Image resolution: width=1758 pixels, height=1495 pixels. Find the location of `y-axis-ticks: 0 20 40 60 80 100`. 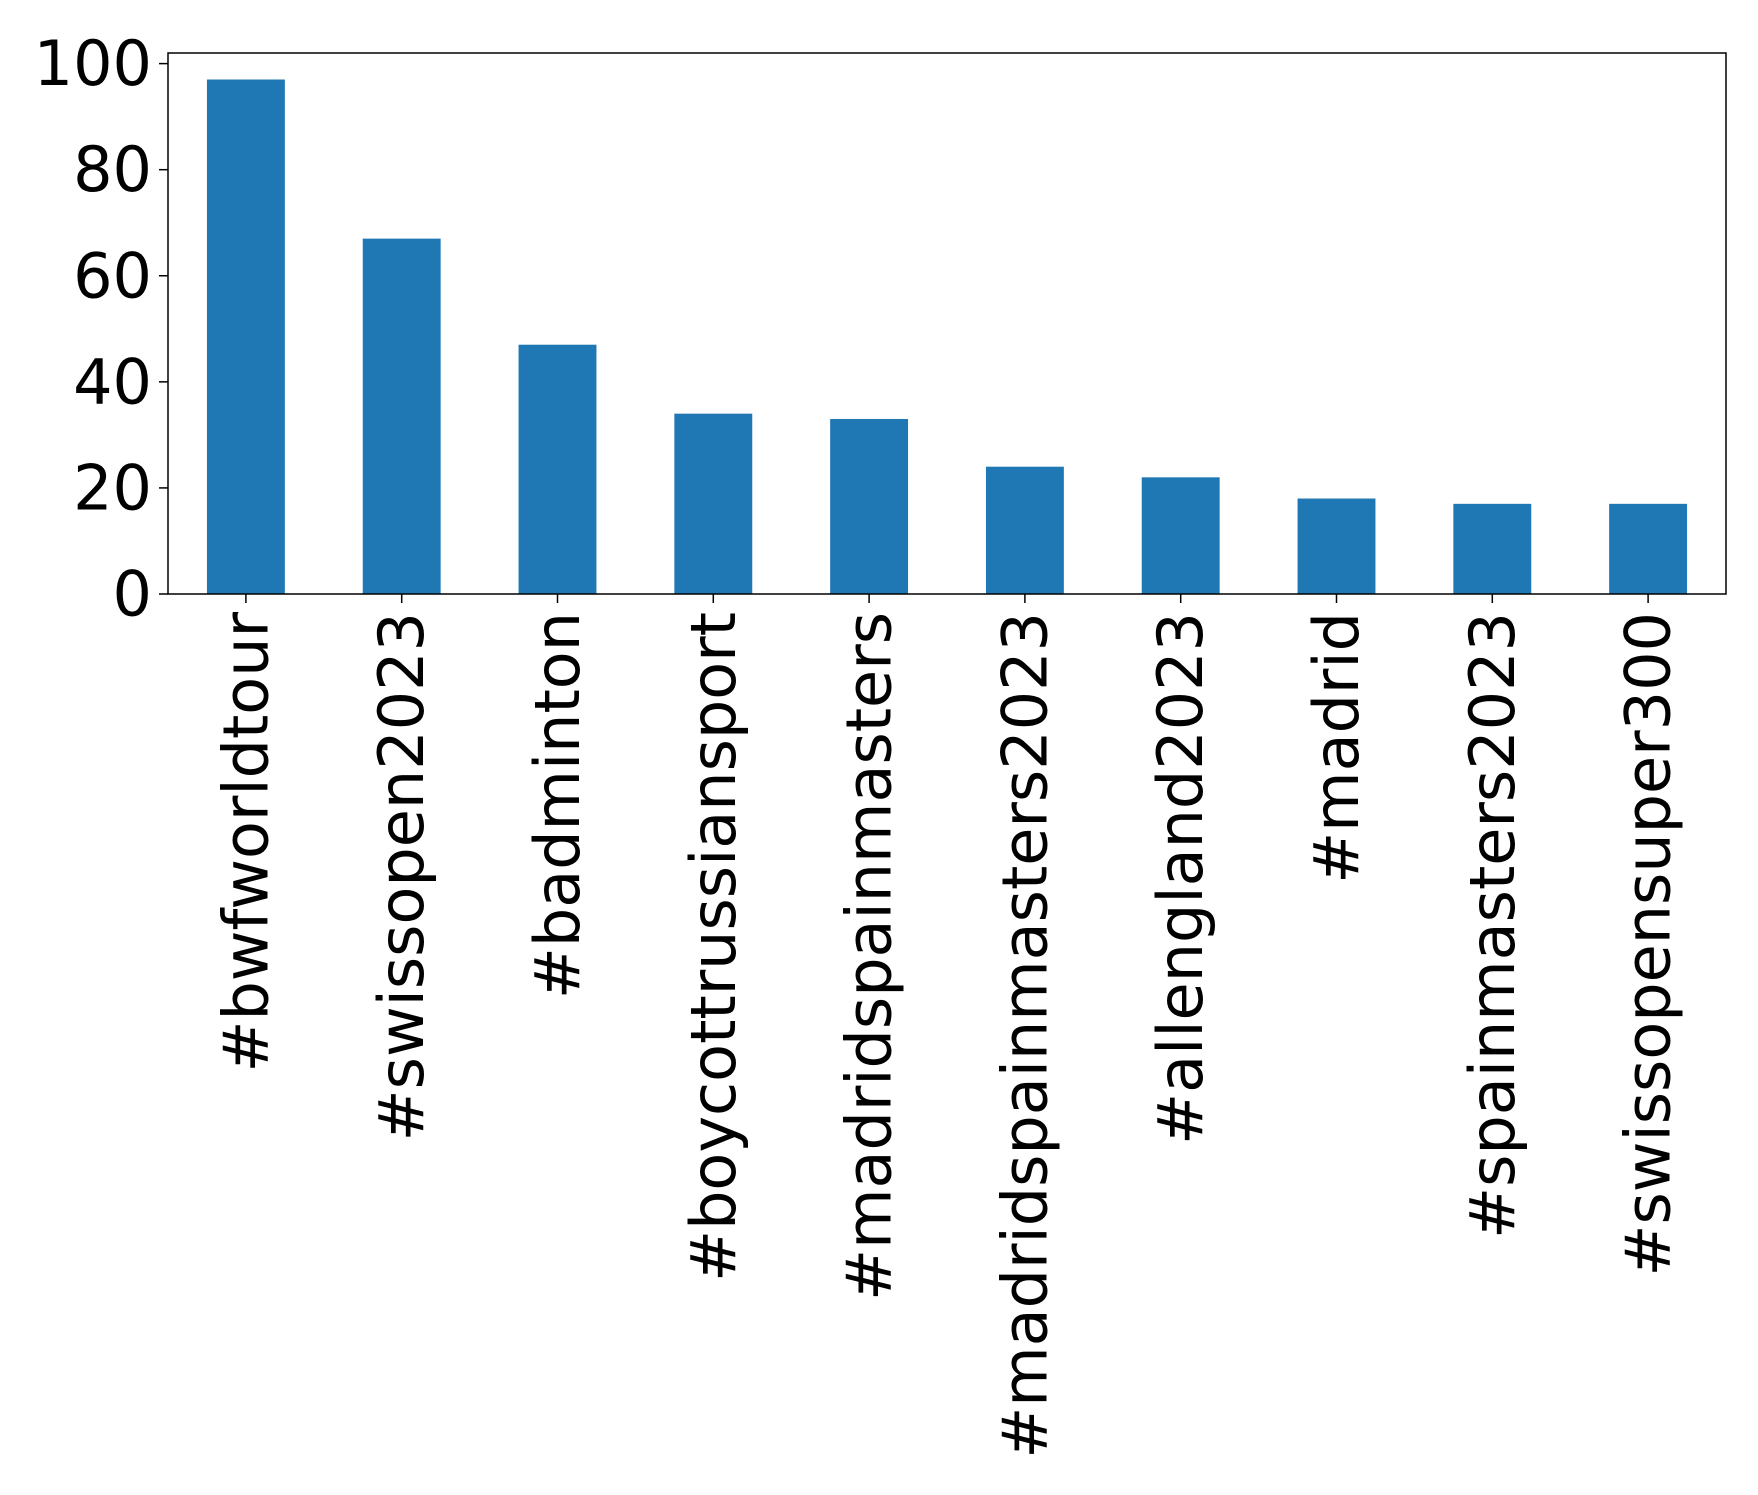

y-axis-ticks: 0 20 40 60 80 100 is located at coordinates (101, 329).